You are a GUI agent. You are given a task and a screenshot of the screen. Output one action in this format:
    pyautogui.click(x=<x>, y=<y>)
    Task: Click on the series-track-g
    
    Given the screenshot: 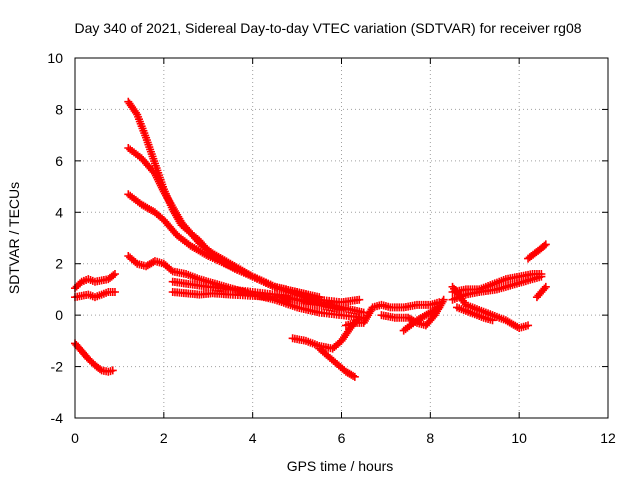 What is the action you would take?
    pyautogui.click(x=246, y=287)
    